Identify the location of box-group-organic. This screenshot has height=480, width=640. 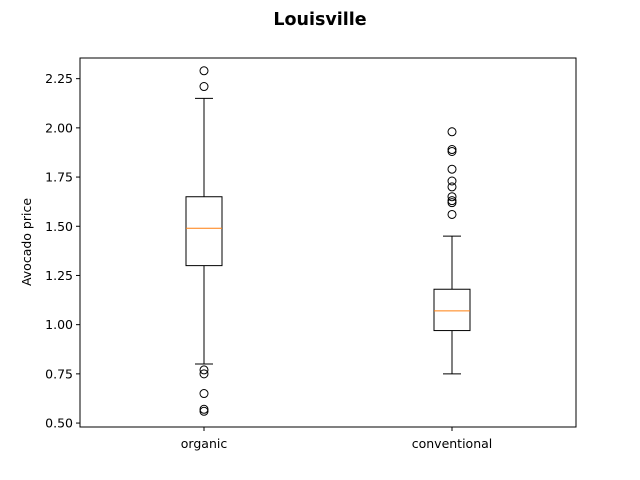
(204, 241).